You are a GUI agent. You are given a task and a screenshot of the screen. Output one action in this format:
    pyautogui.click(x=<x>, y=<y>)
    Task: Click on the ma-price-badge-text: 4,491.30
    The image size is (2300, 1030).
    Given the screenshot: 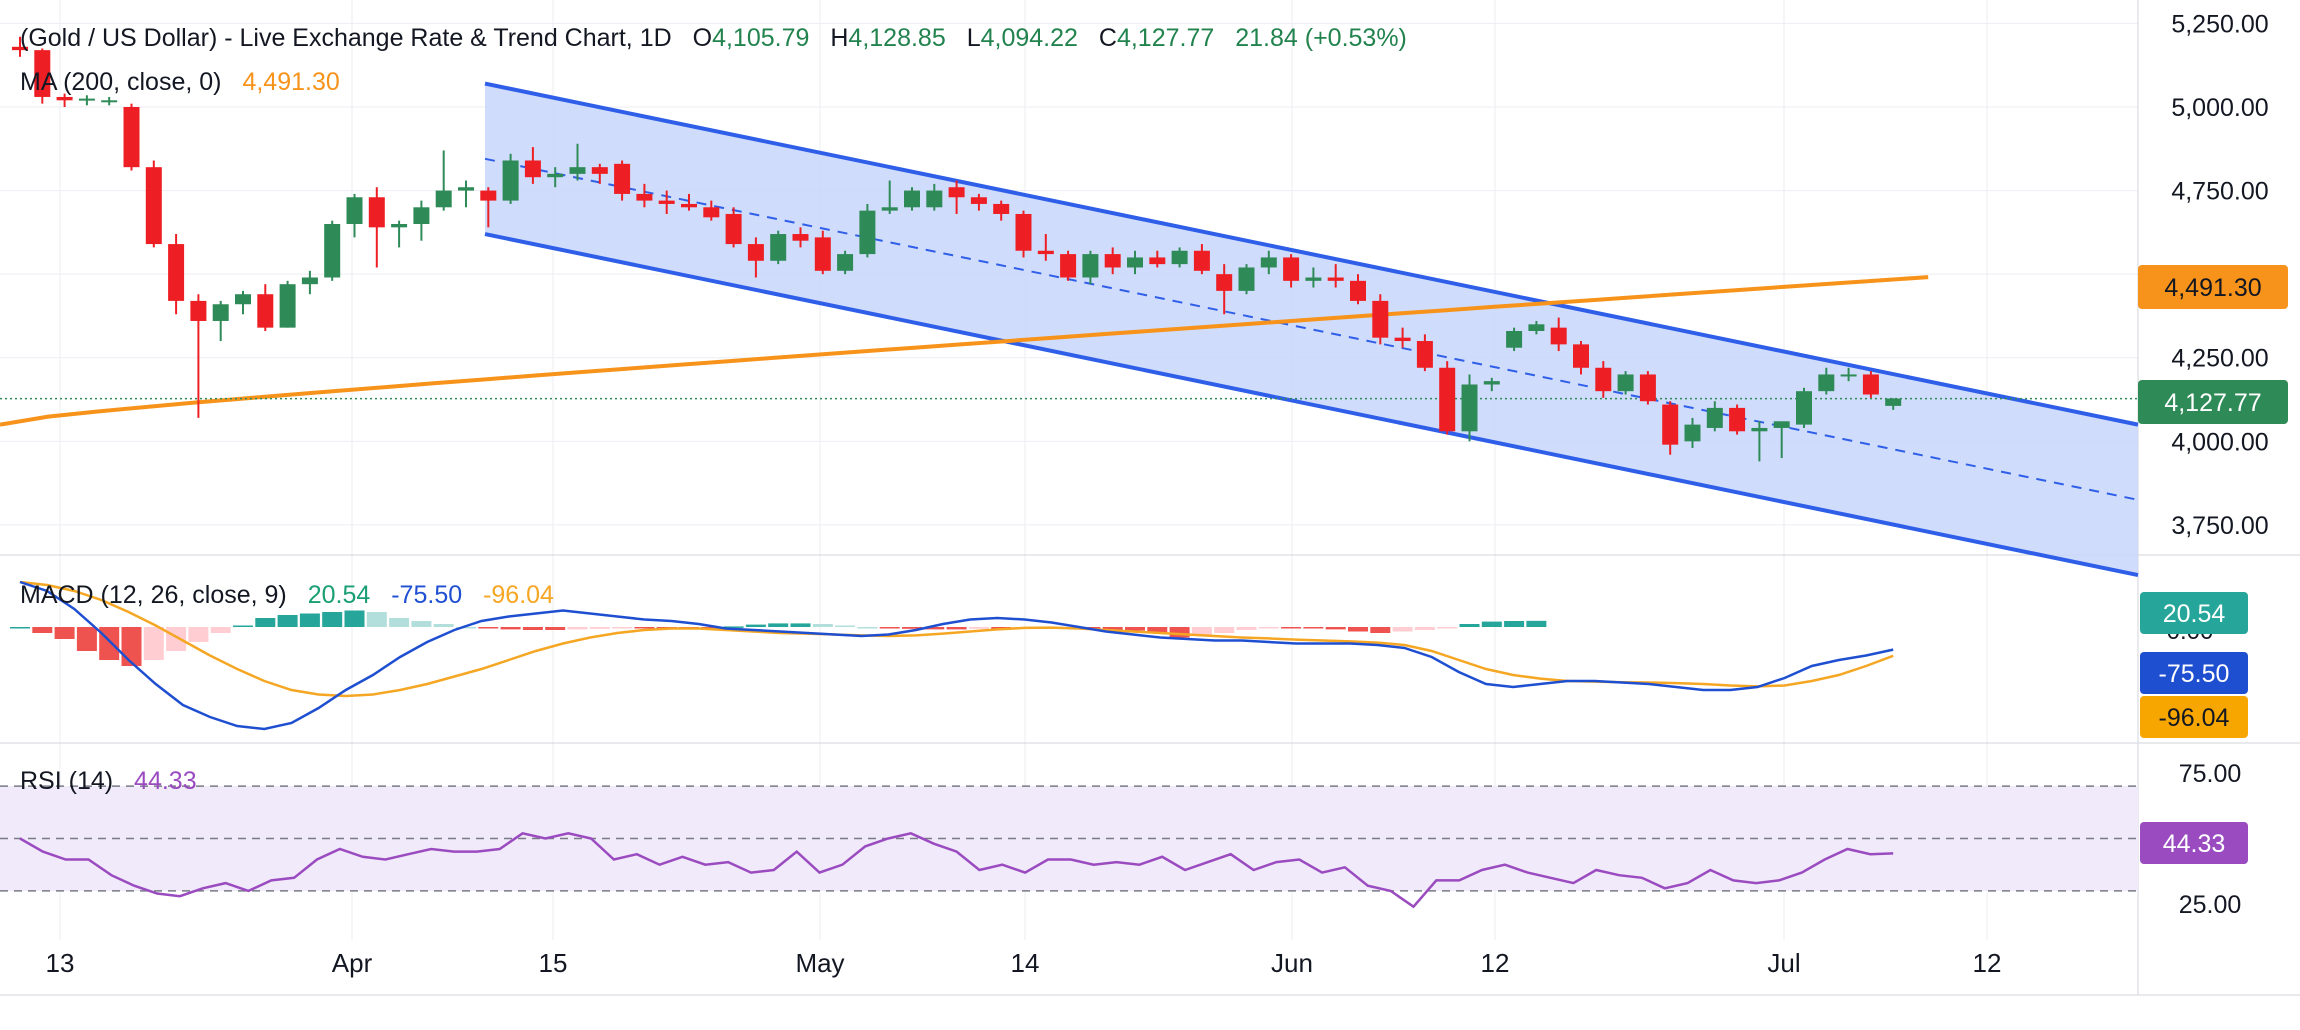 What is the action you would take?
    pyautogui.click(x=2212, y=288)
    